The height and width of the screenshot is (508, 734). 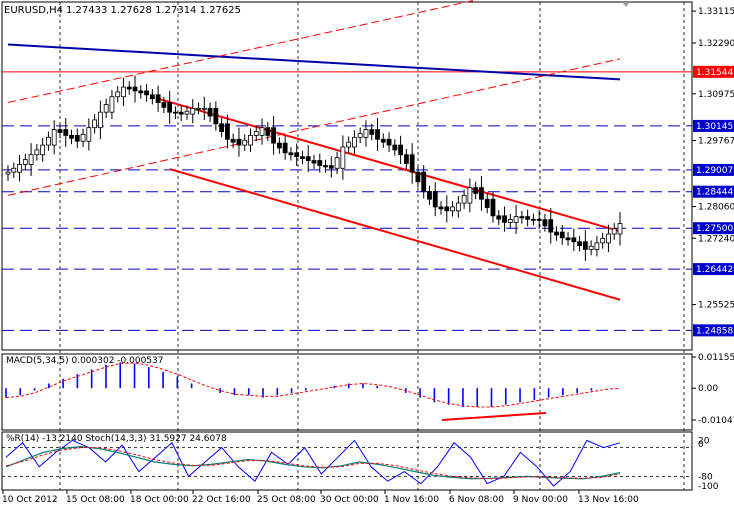 I want to click on macd-tick-label: -0.01047, so click(x=716, y=421).